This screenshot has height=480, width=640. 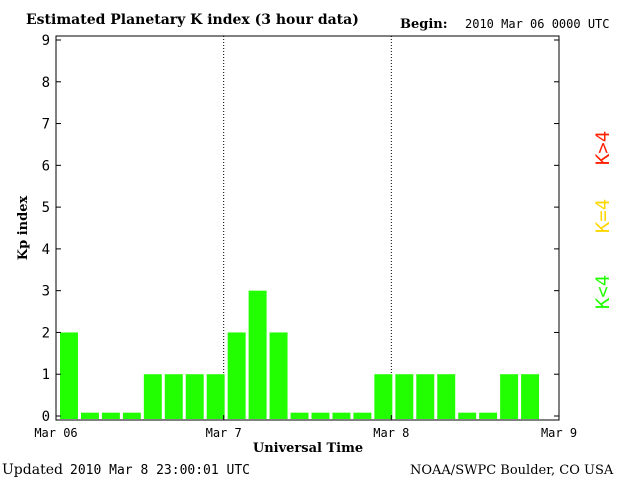 What do you see at coordinates (424, 24) in the screenshot?
I see `begin-label: Begin:` at bounding box center [424, 24].